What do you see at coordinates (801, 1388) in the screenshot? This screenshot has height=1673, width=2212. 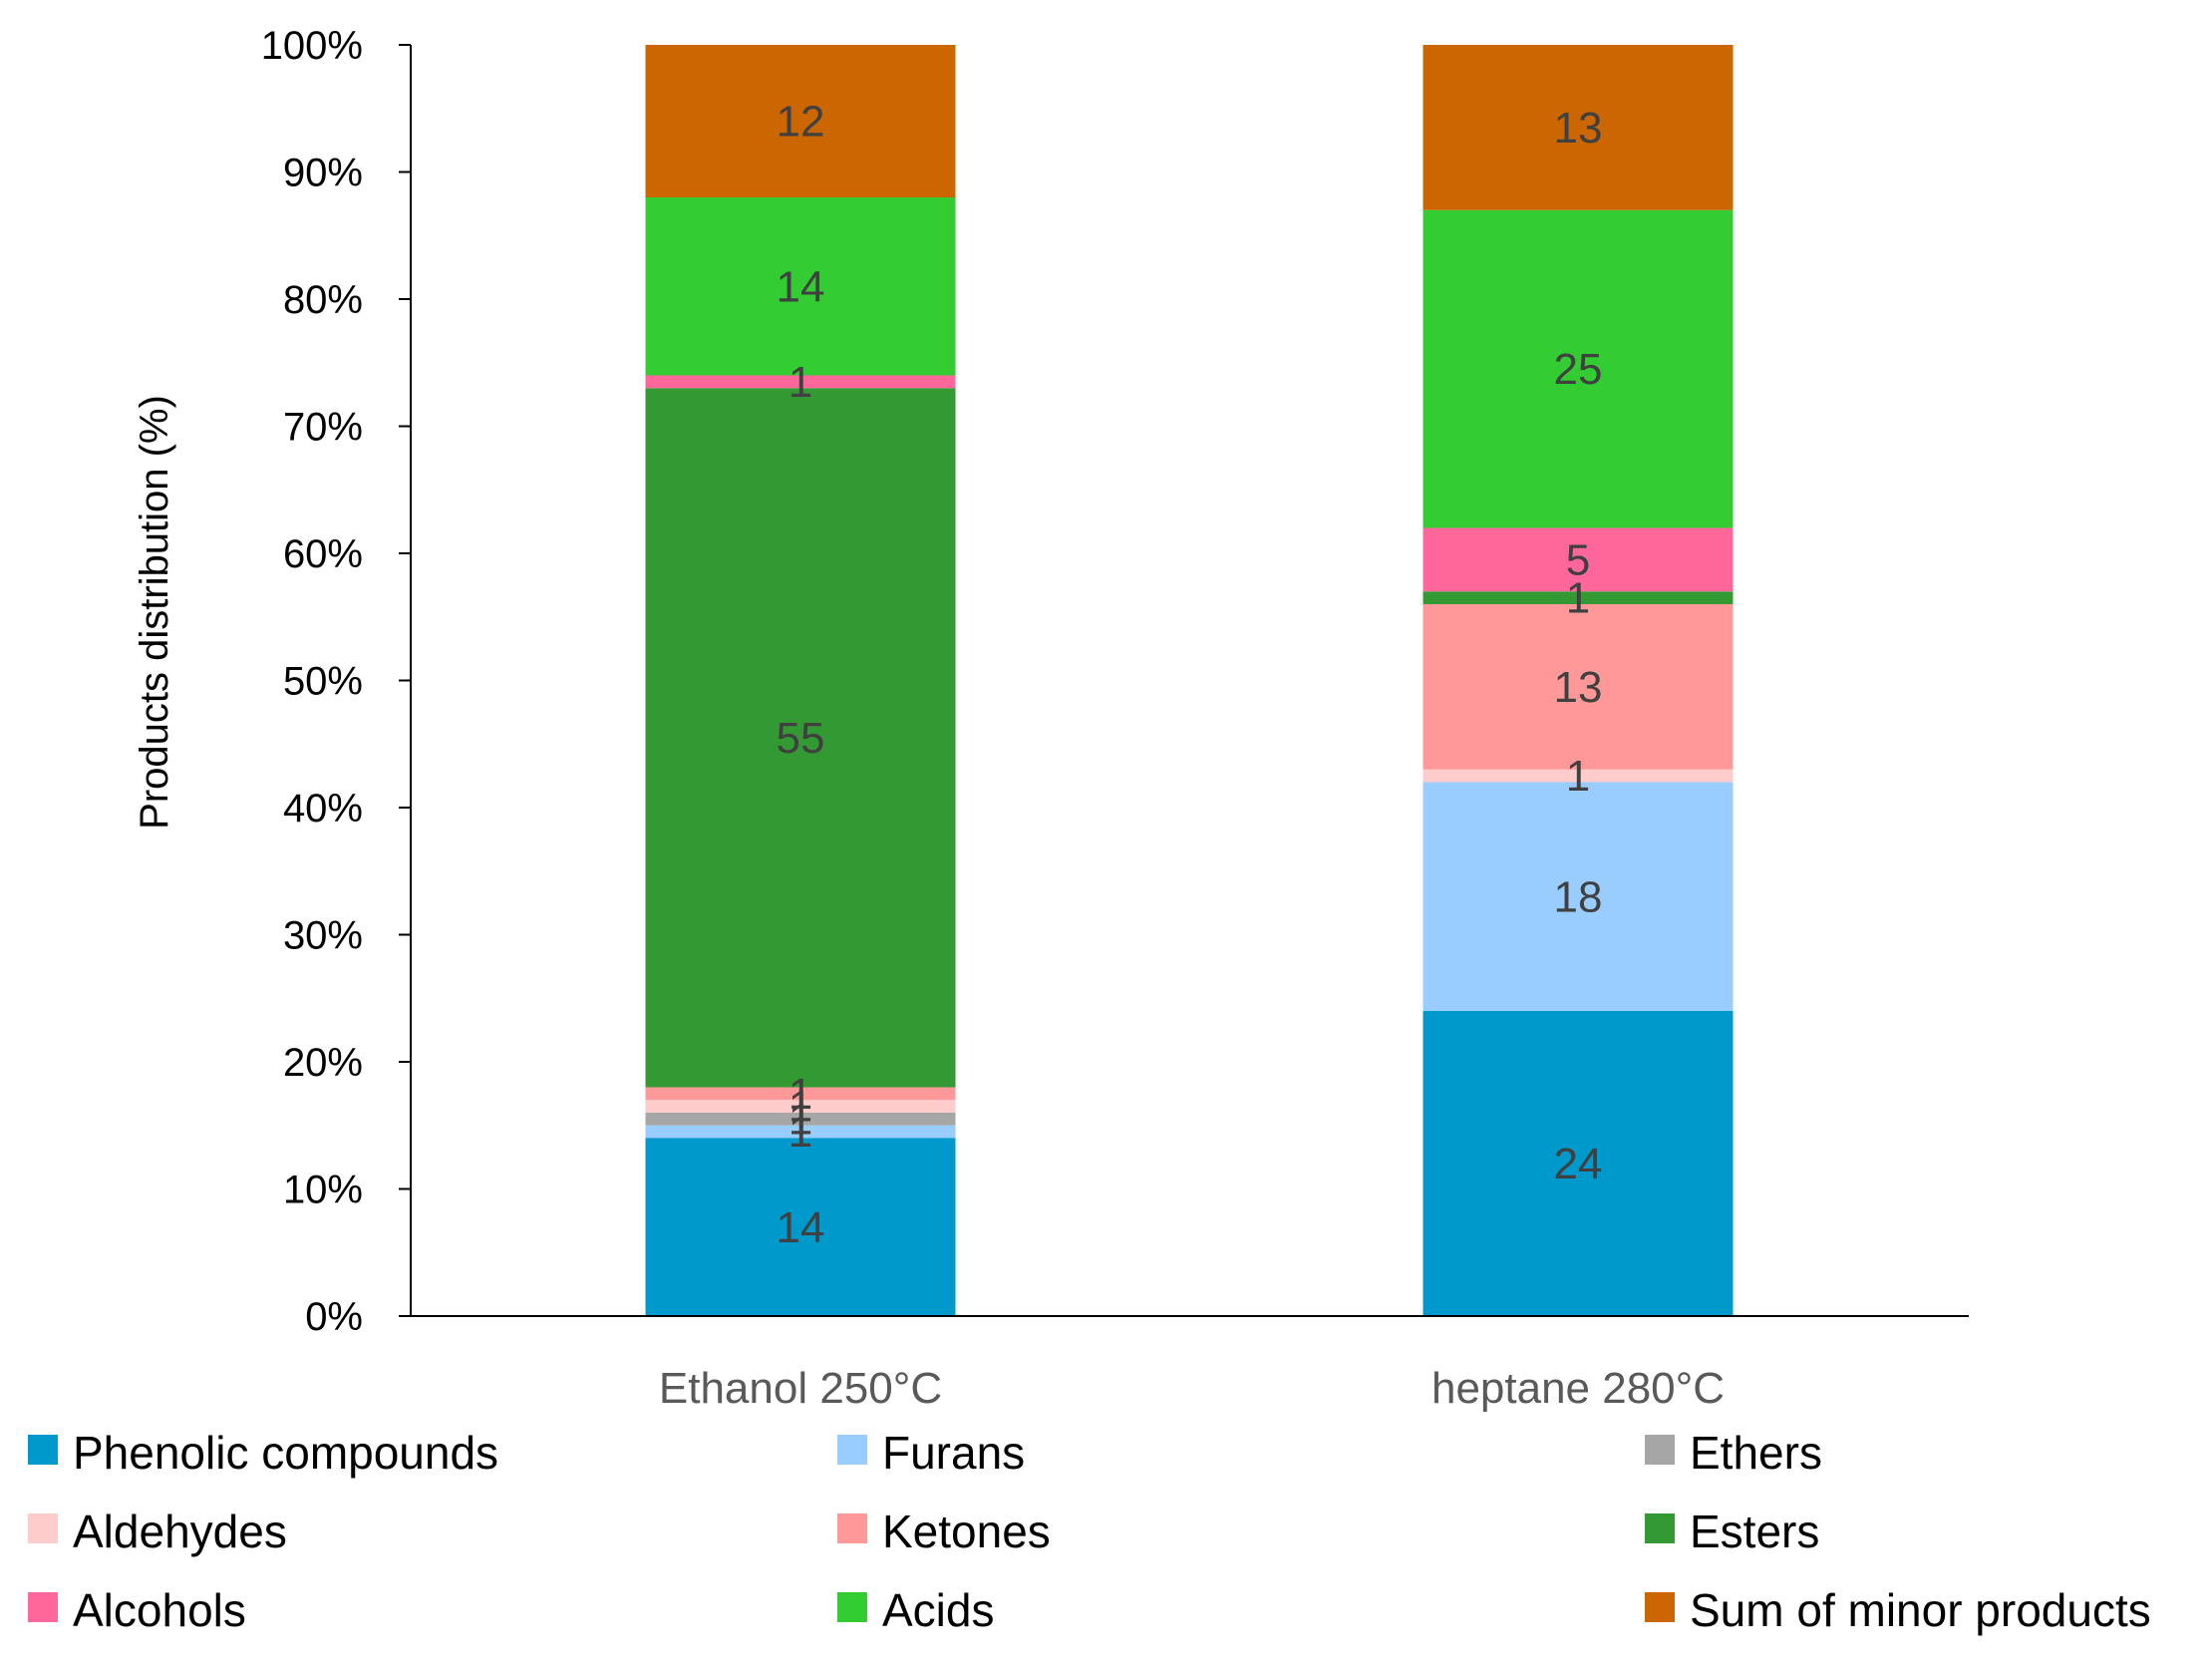 I see `category-label-0: Ethanol 250°C` at bounding box center [801, 1388].